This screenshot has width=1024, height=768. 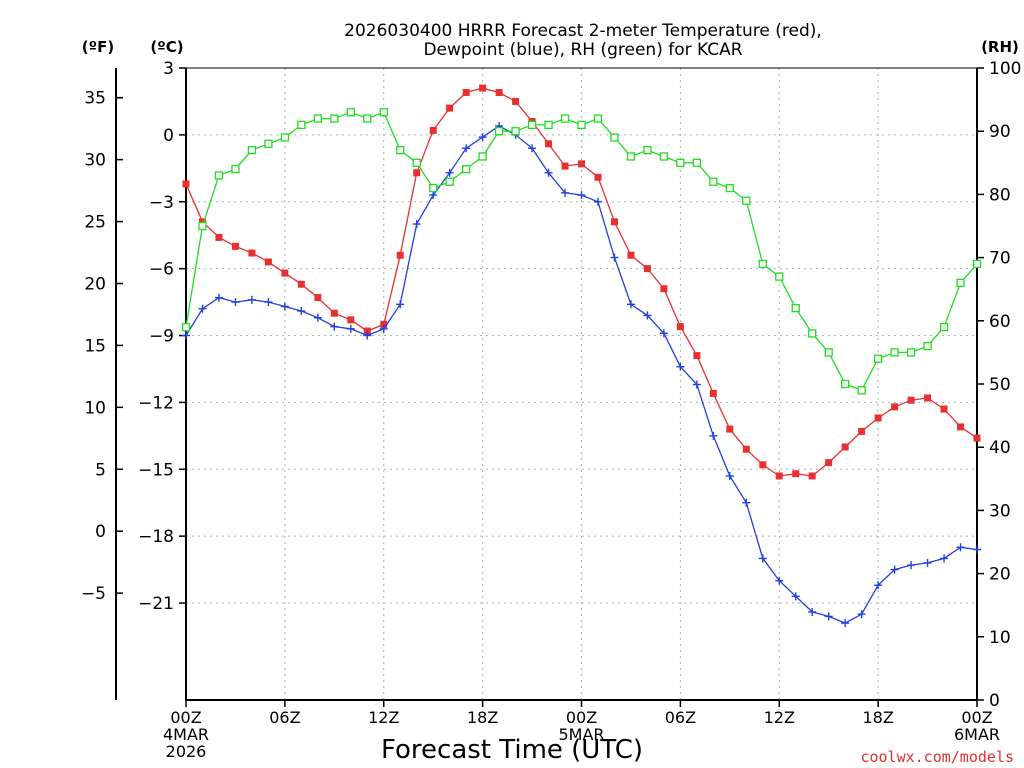 What do you see at coordinates (581, 734) in the screenshot?
I see `x-tick-date-label: 5MAR` at bounding box center [581, 734].